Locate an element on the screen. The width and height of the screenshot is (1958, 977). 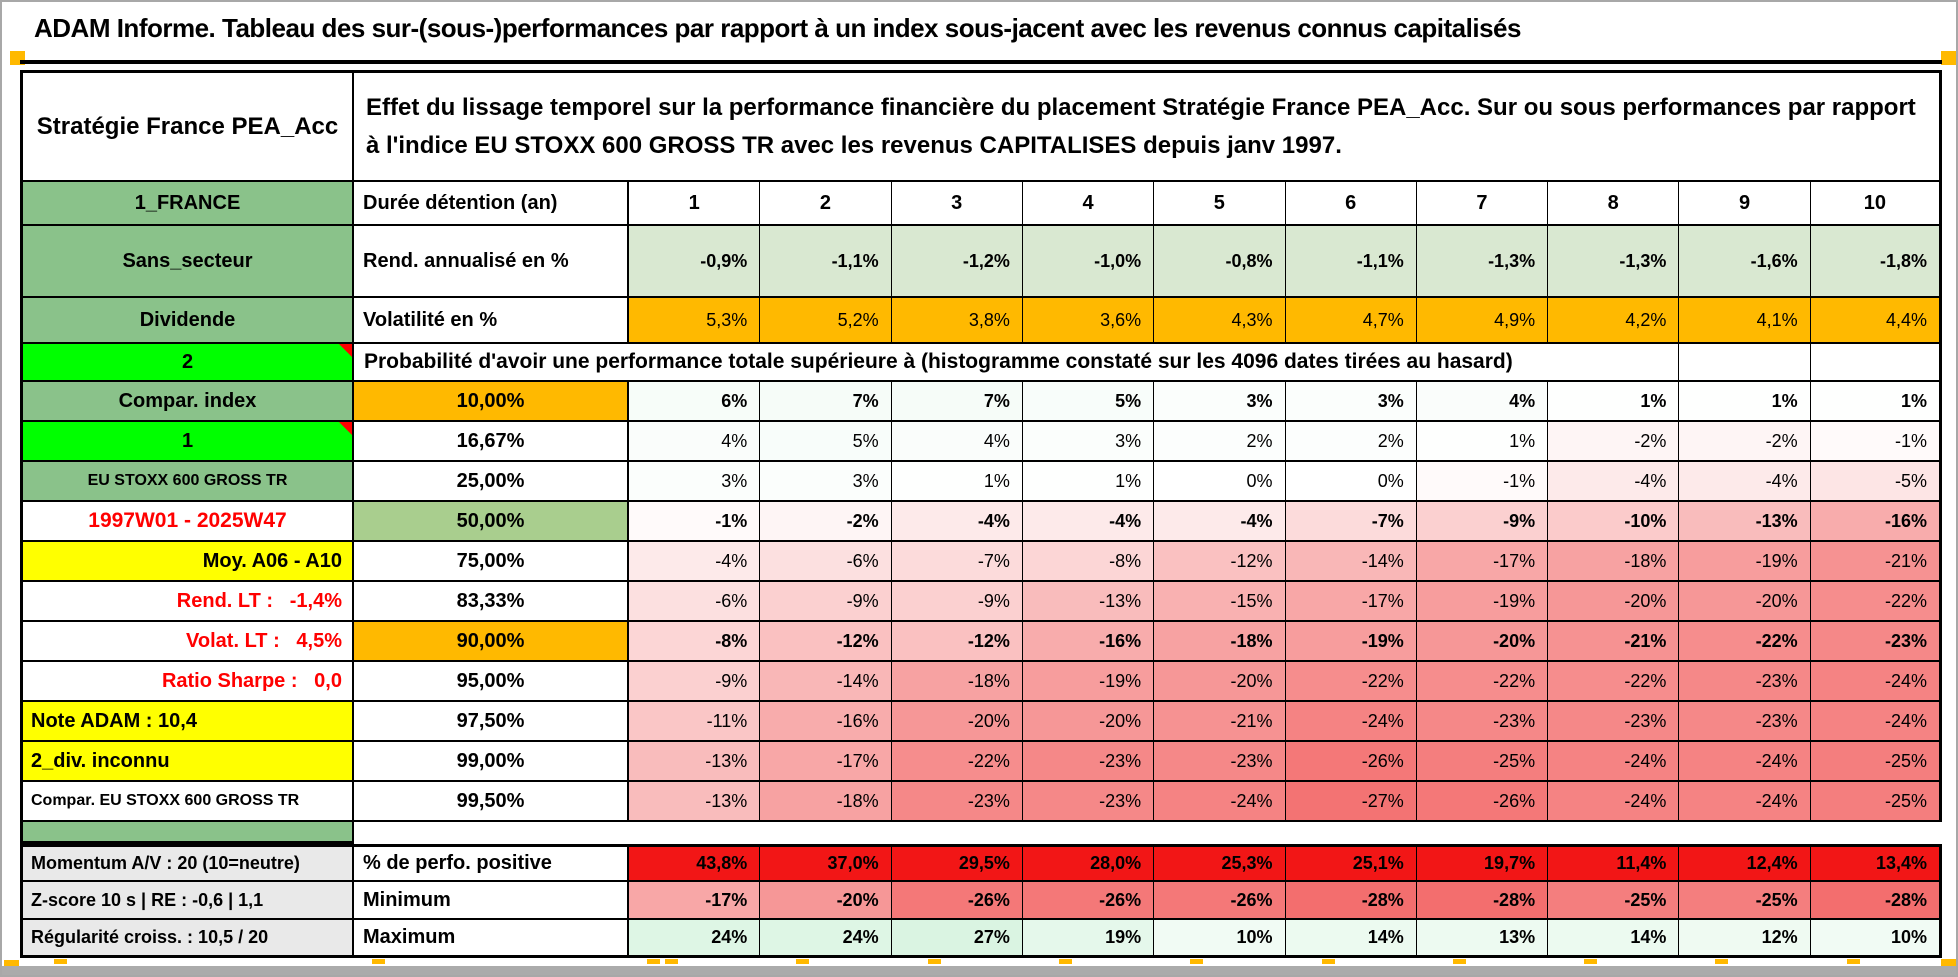
row-label: 1997W01 - 2025W47 is located at coordinates (187, 522).